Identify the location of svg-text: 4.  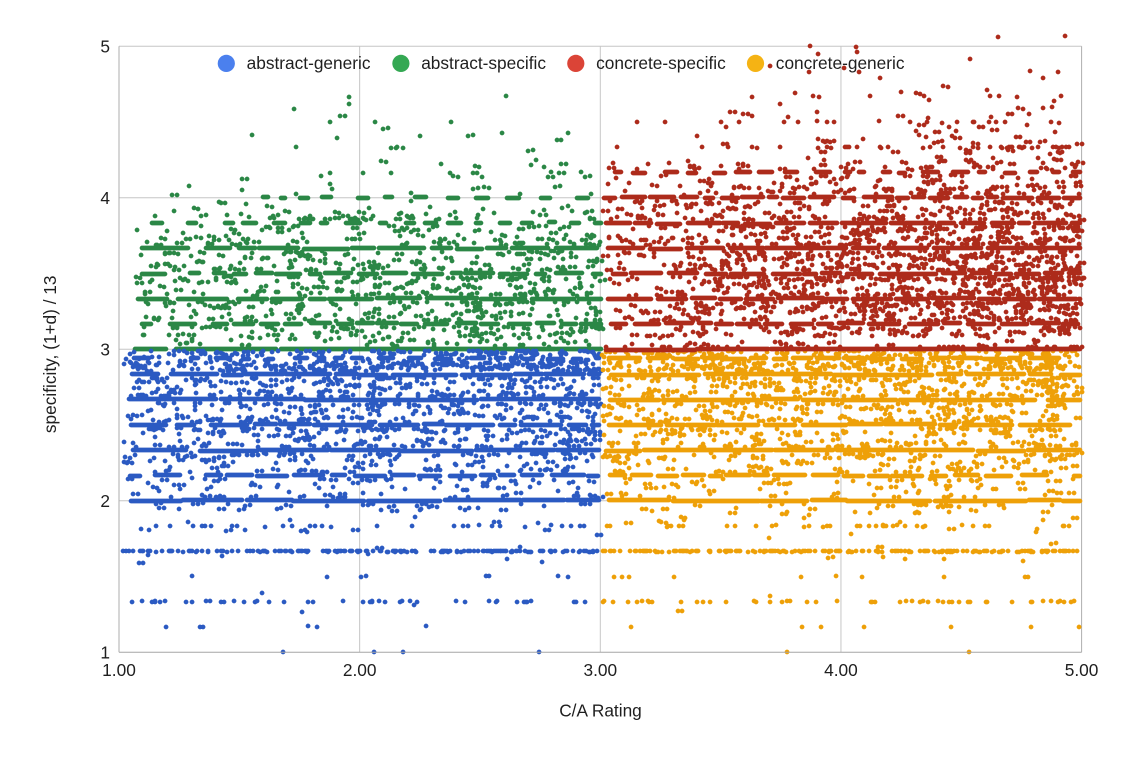
(105, 198).